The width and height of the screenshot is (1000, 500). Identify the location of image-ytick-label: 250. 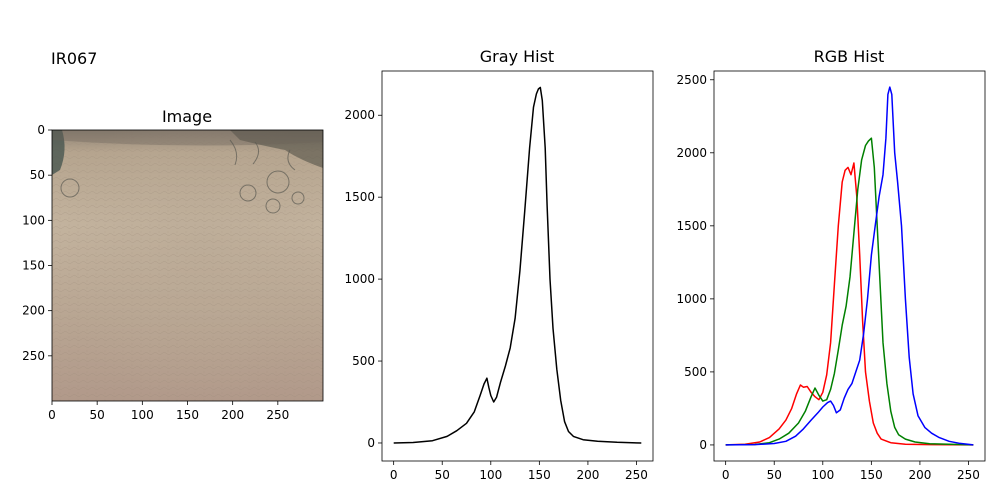
(33, 356).